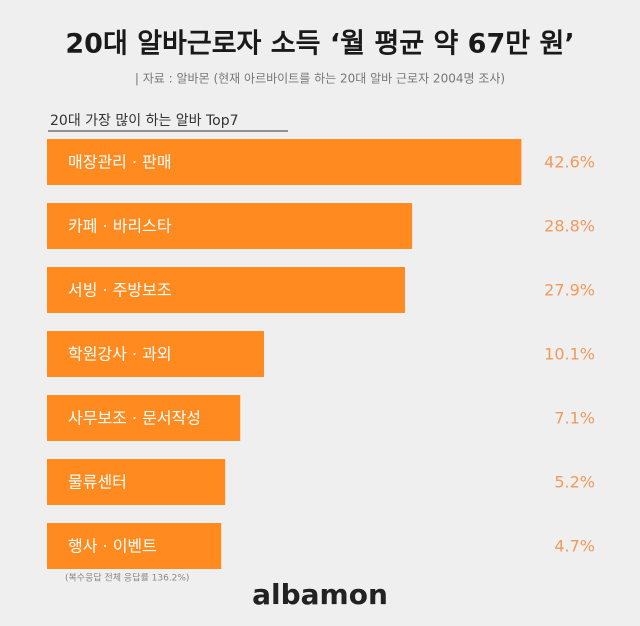 The height and width of the screenshot is (626, 640). Describe the element at coordinates (319, 44) in the screenshot. I see `chart-title: 20대 알바근로자 소득 ‘월 평균 약 67만 원’` at that location.